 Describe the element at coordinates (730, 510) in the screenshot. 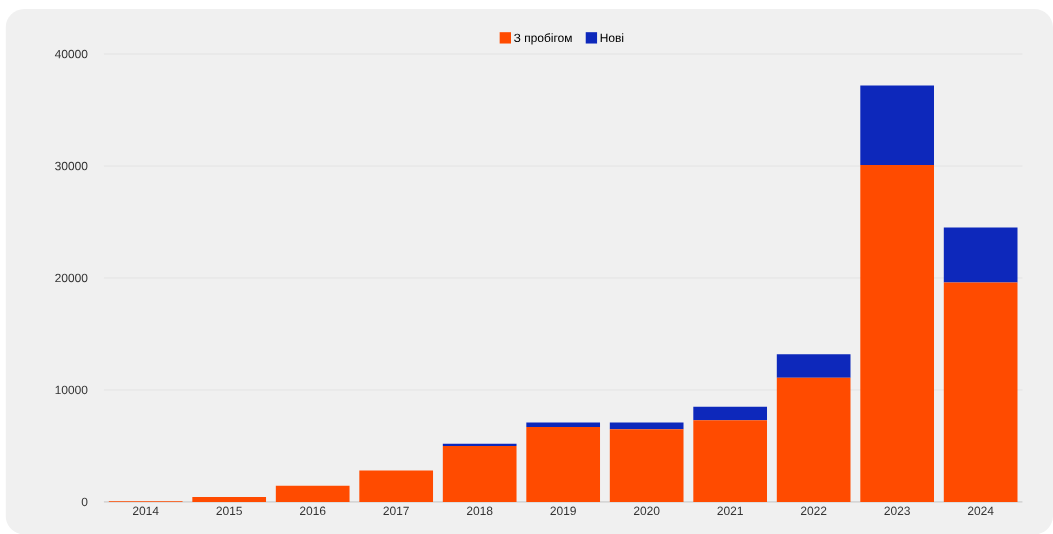

I see `x-tick-label: 2021` at that location.